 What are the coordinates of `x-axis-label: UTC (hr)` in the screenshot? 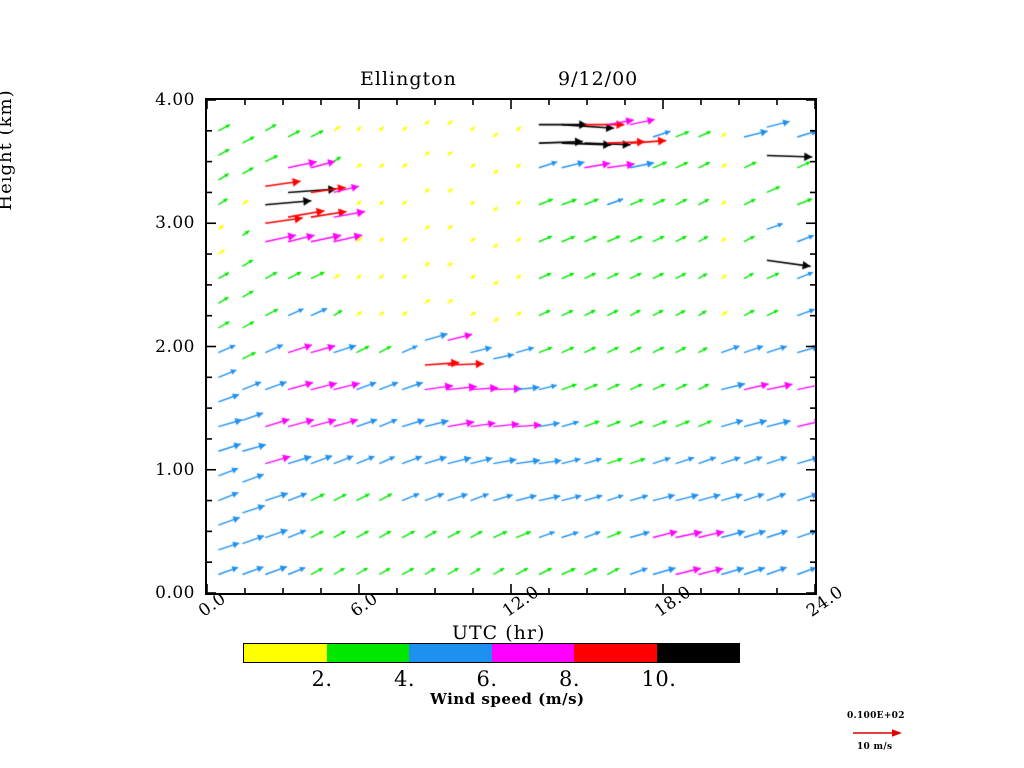 It's located at (499, 633).